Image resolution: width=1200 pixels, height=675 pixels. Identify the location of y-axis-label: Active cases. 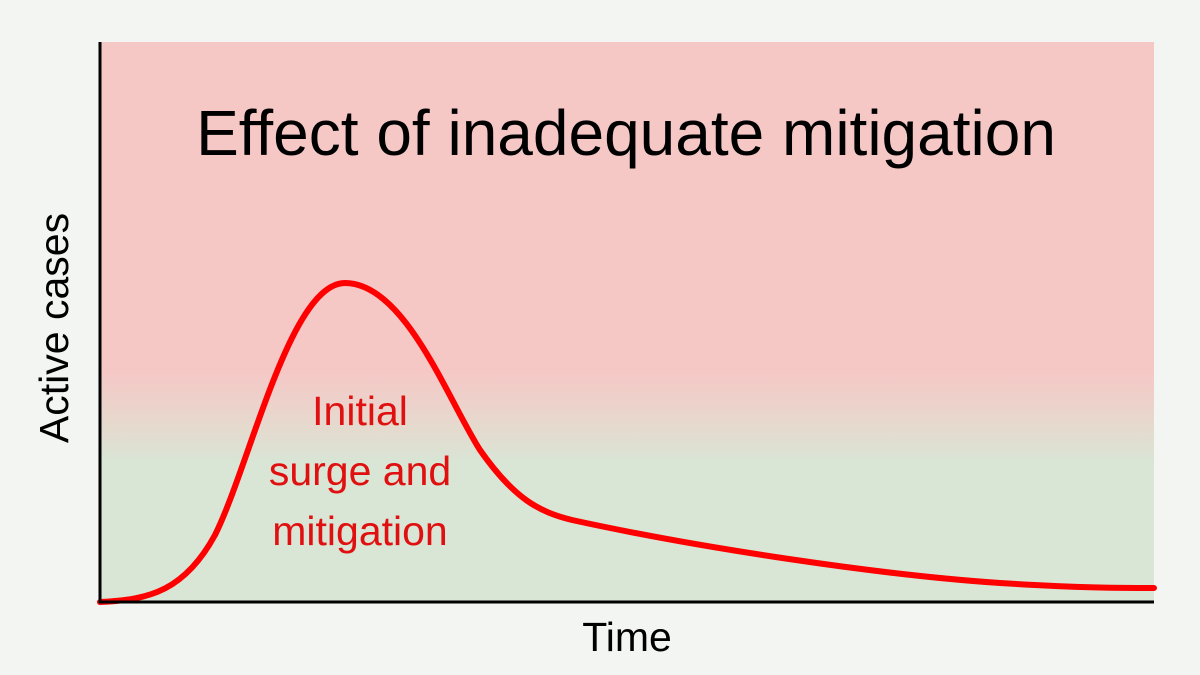
(54, 328).